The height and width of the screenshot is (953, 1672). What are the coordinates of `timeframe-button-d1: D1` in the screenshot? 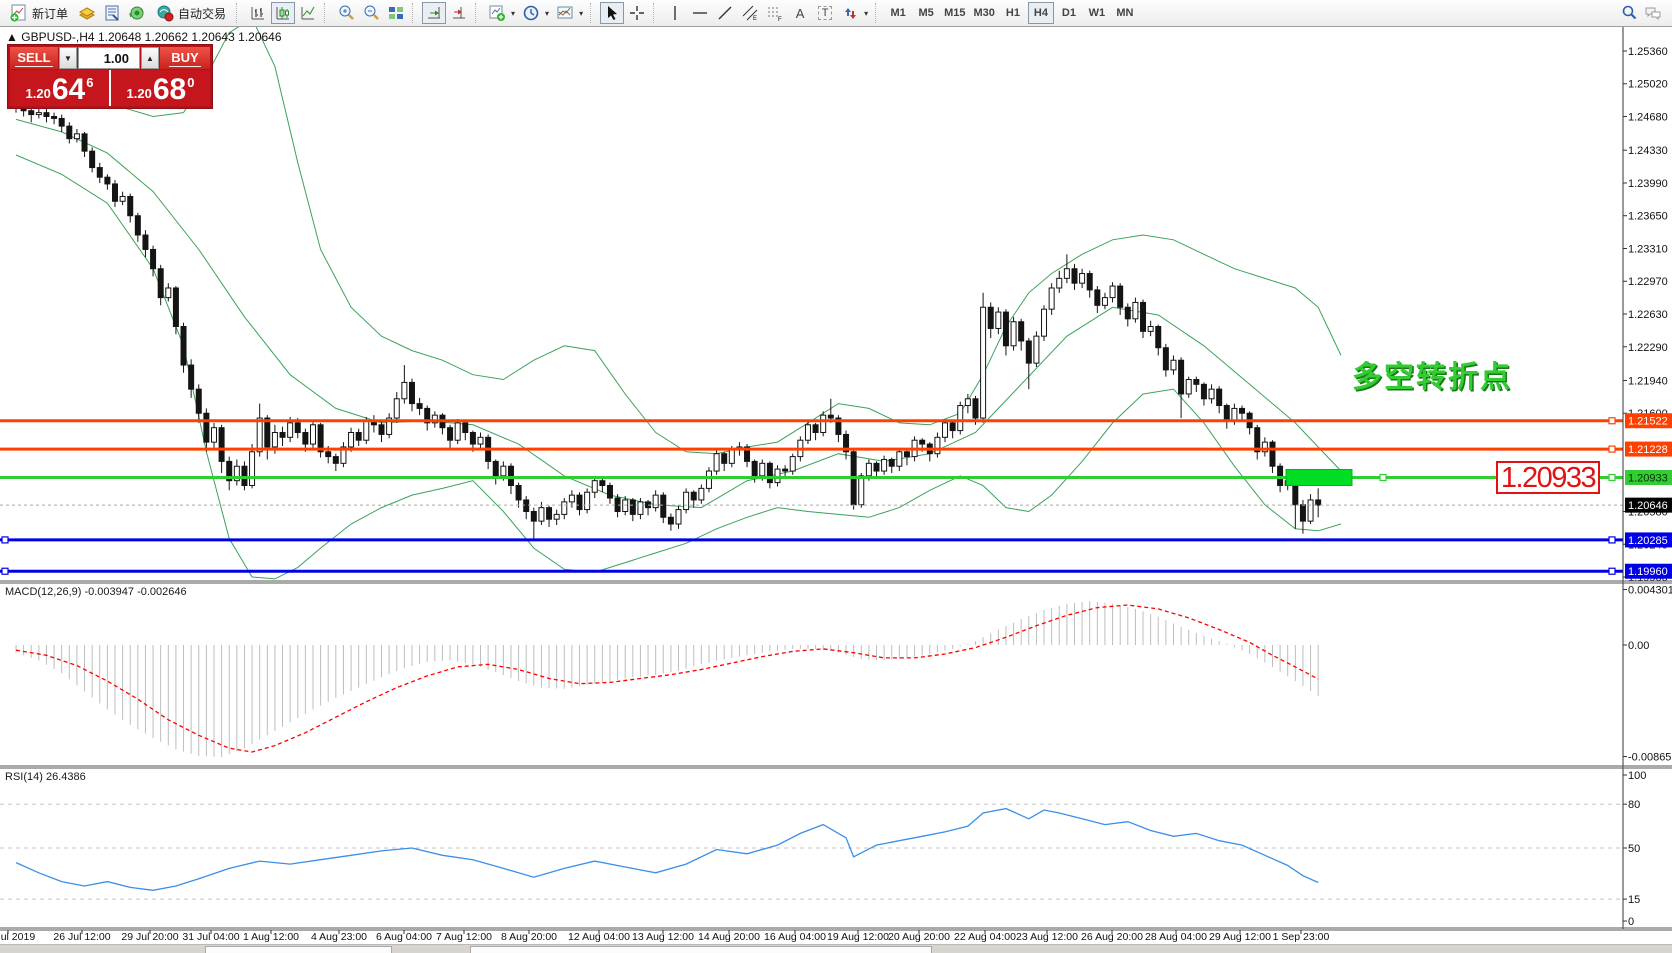 It's located at (1069, 13).